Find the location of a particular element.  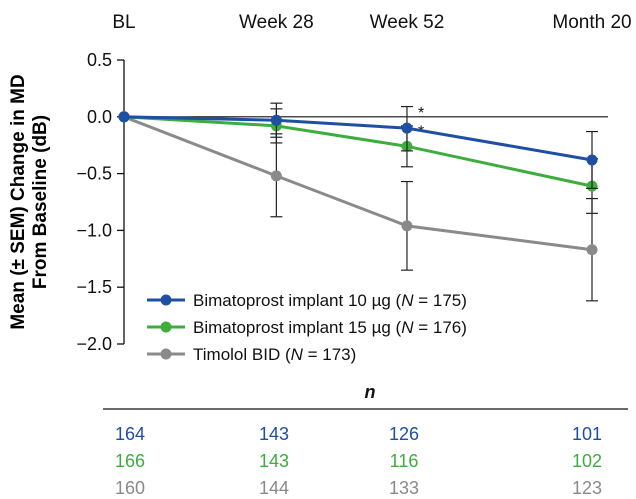

n-table-cell: 126 is located at coordinates (404, 434).